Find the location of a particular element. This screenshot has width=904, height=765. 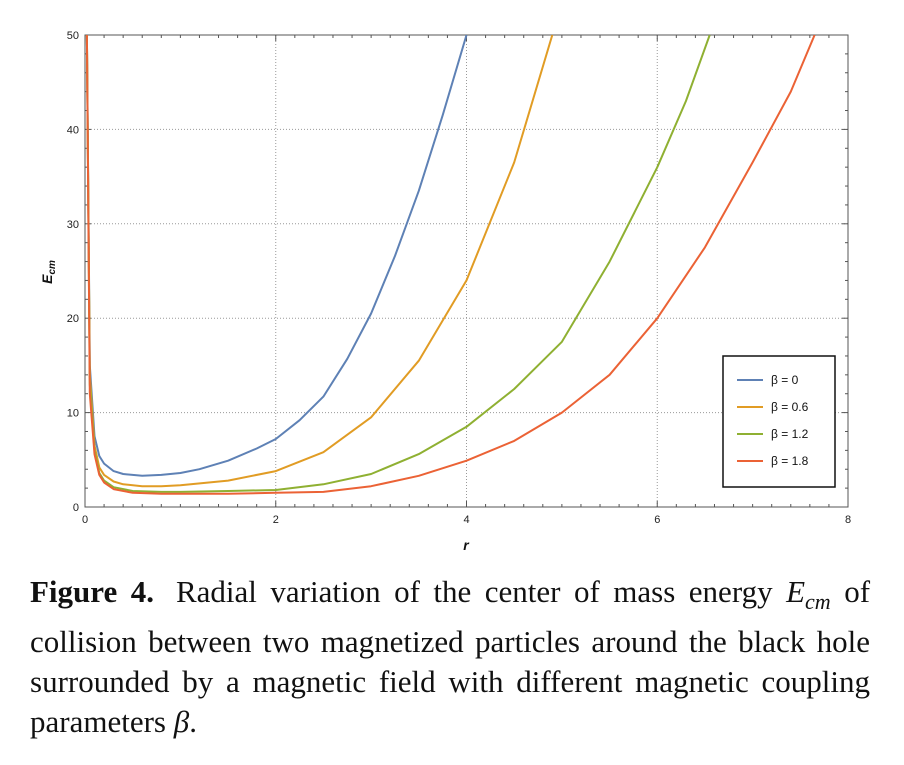

y-axis-label: Ecm is located at coordinates (48, 272).